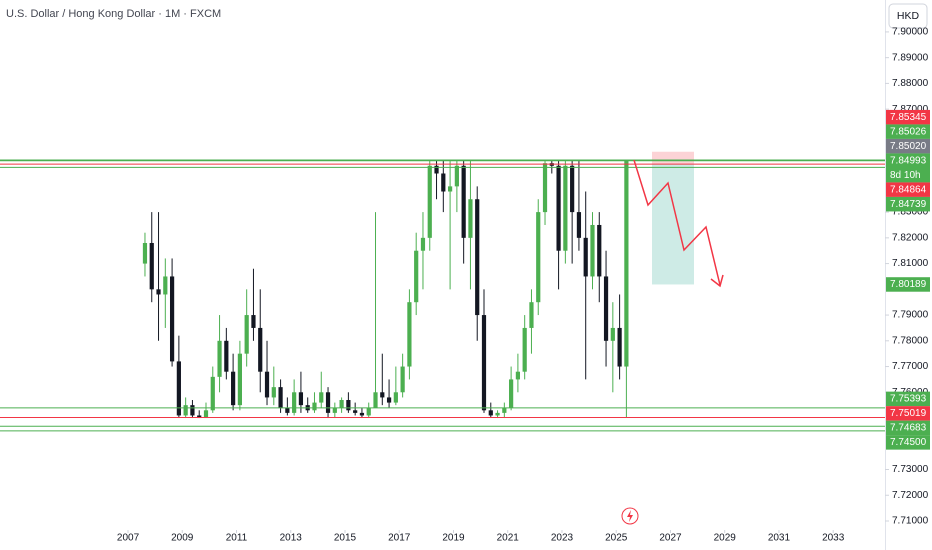  I want to click on price-label: 7.75019, so click(908, 413).